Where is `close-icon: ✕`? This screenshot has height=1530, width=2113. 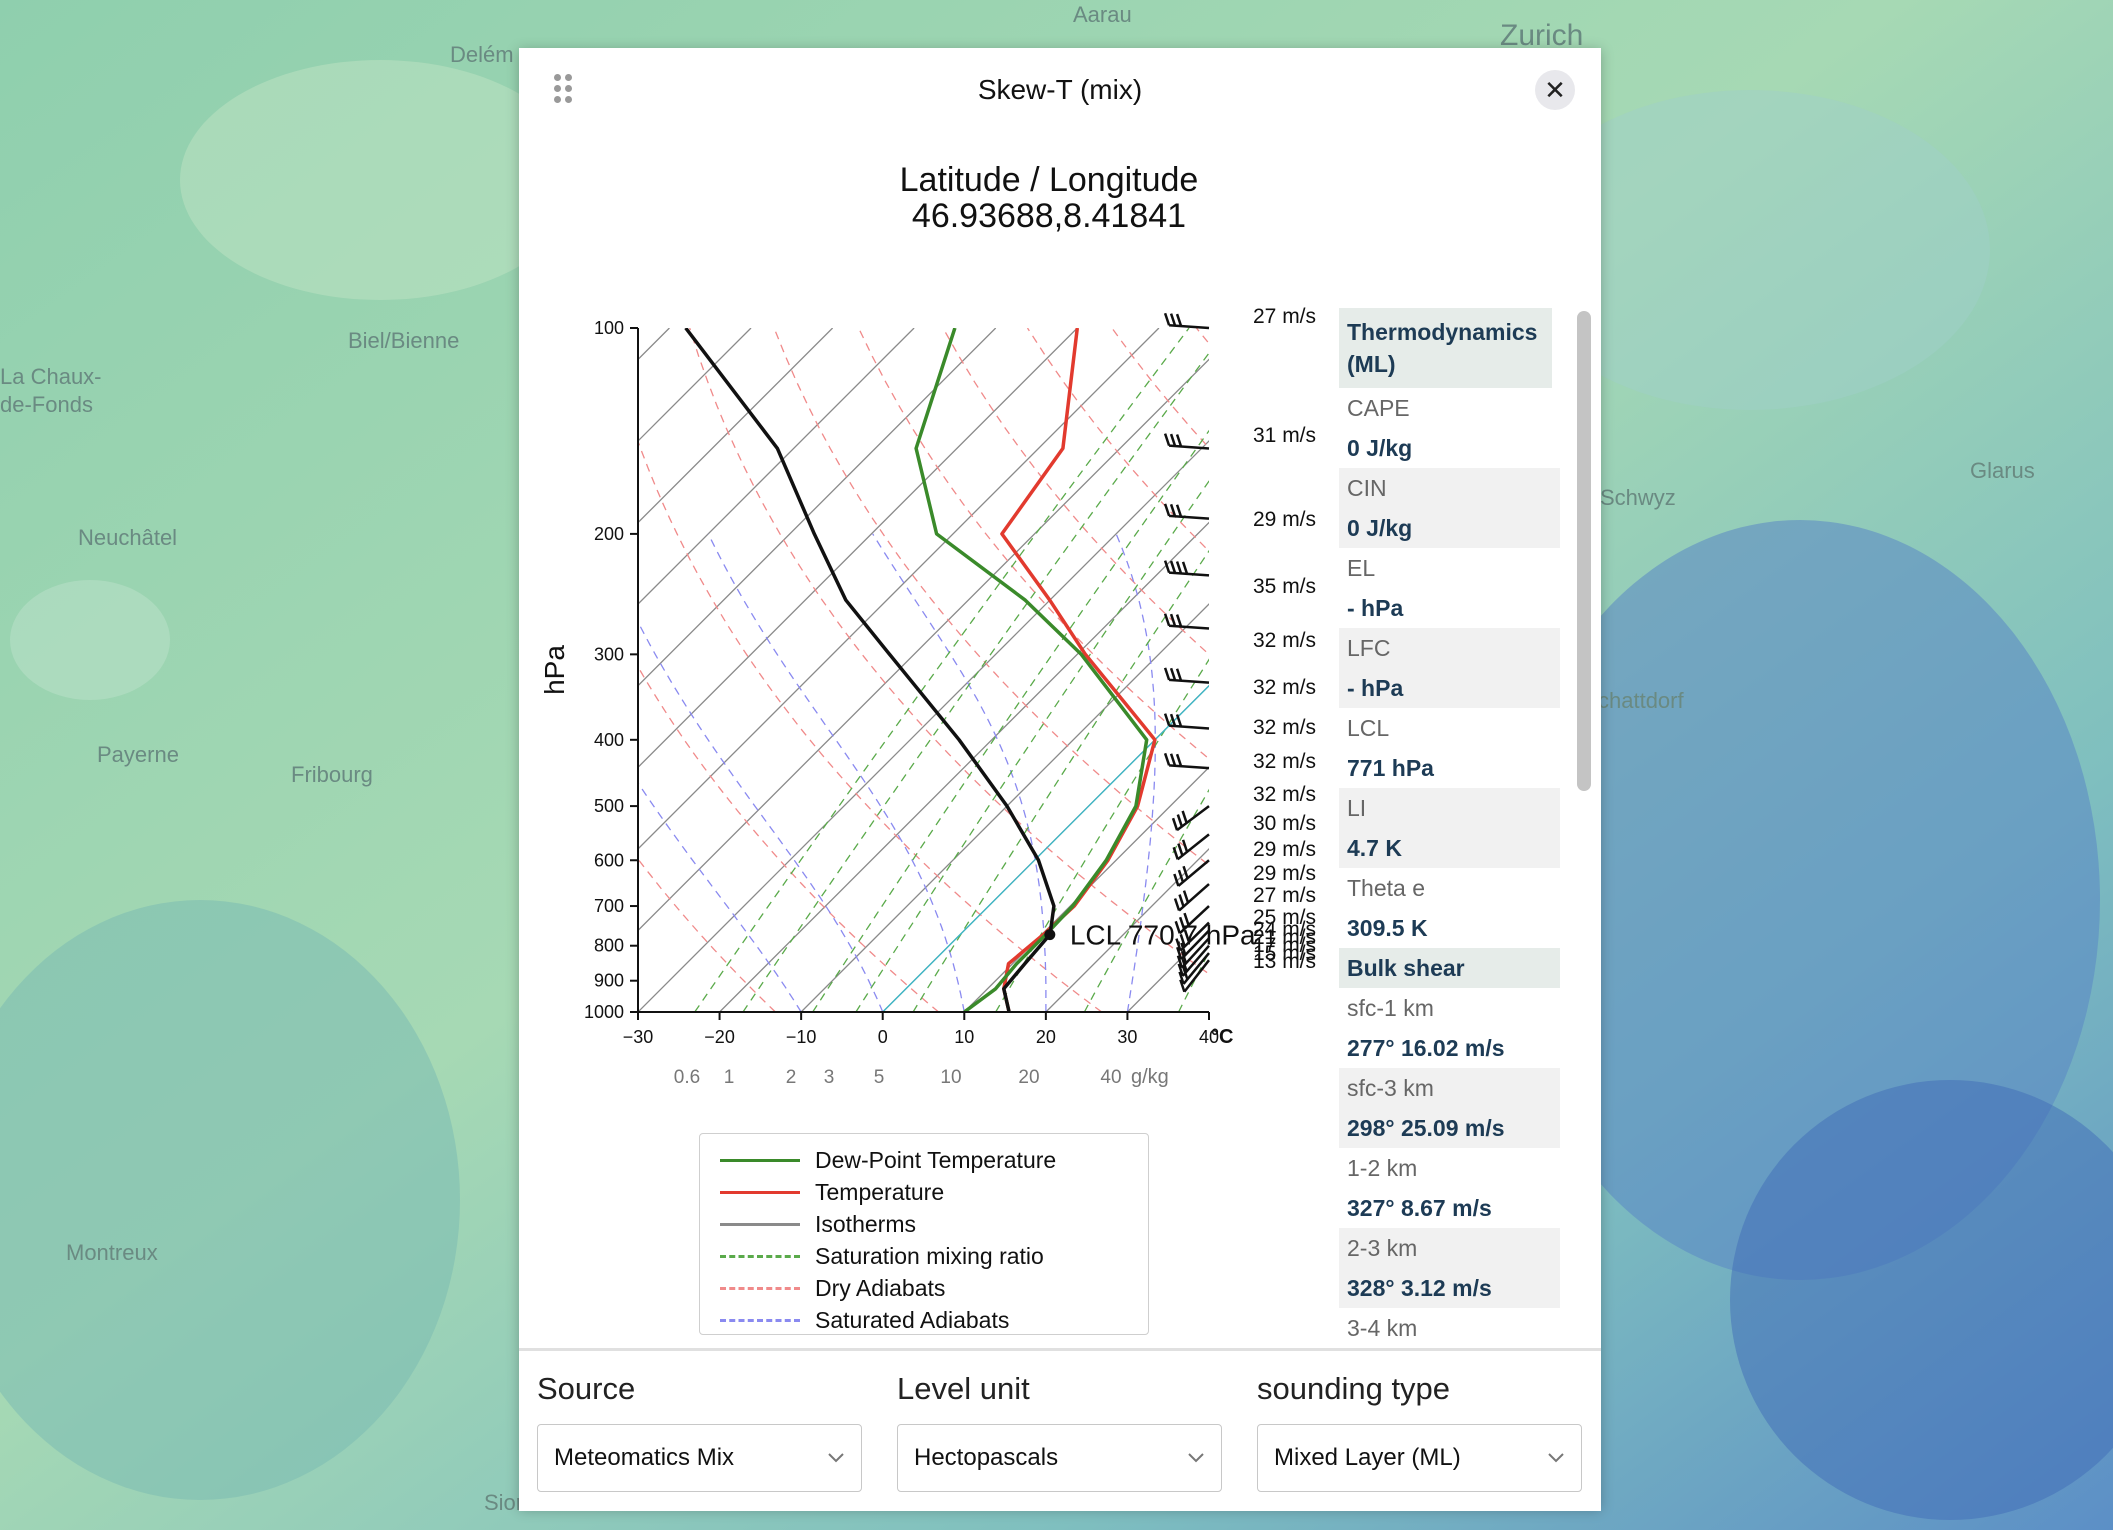 close-icon: ✕ is located at coordinates (1555, 90).